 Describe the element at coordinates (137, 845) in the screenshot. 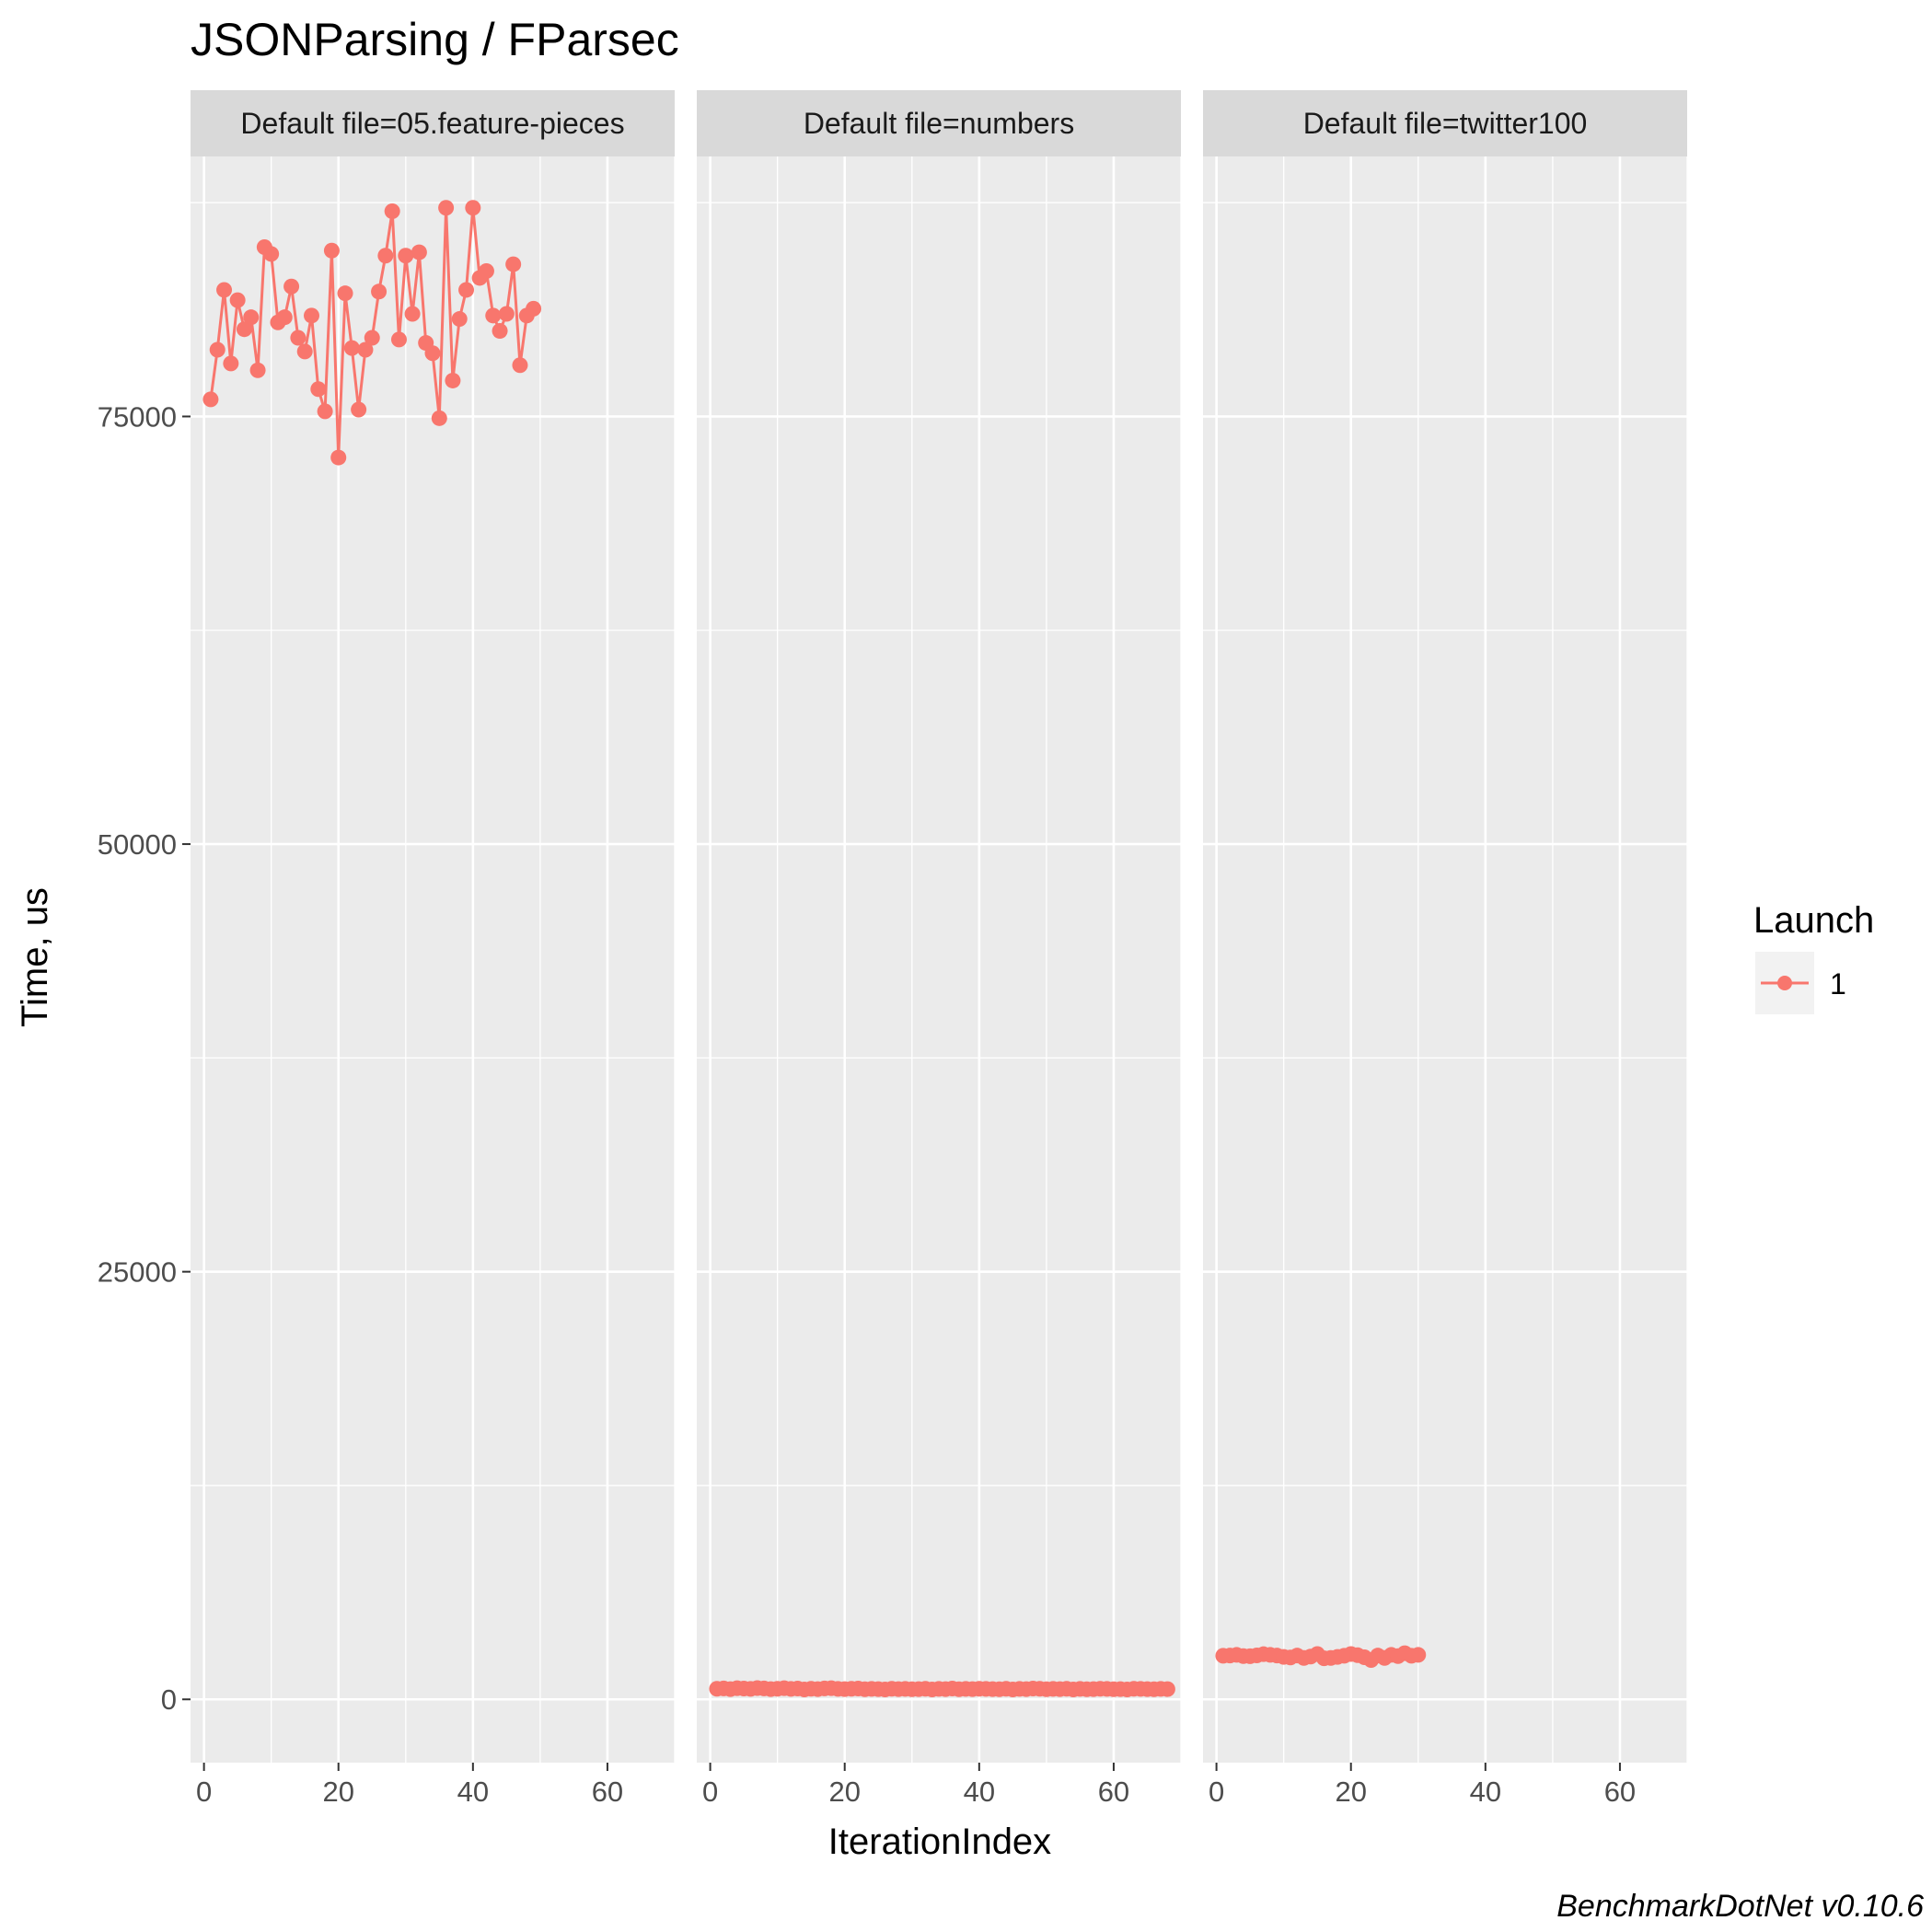

I see `y-tick-label: 50000` at that location.